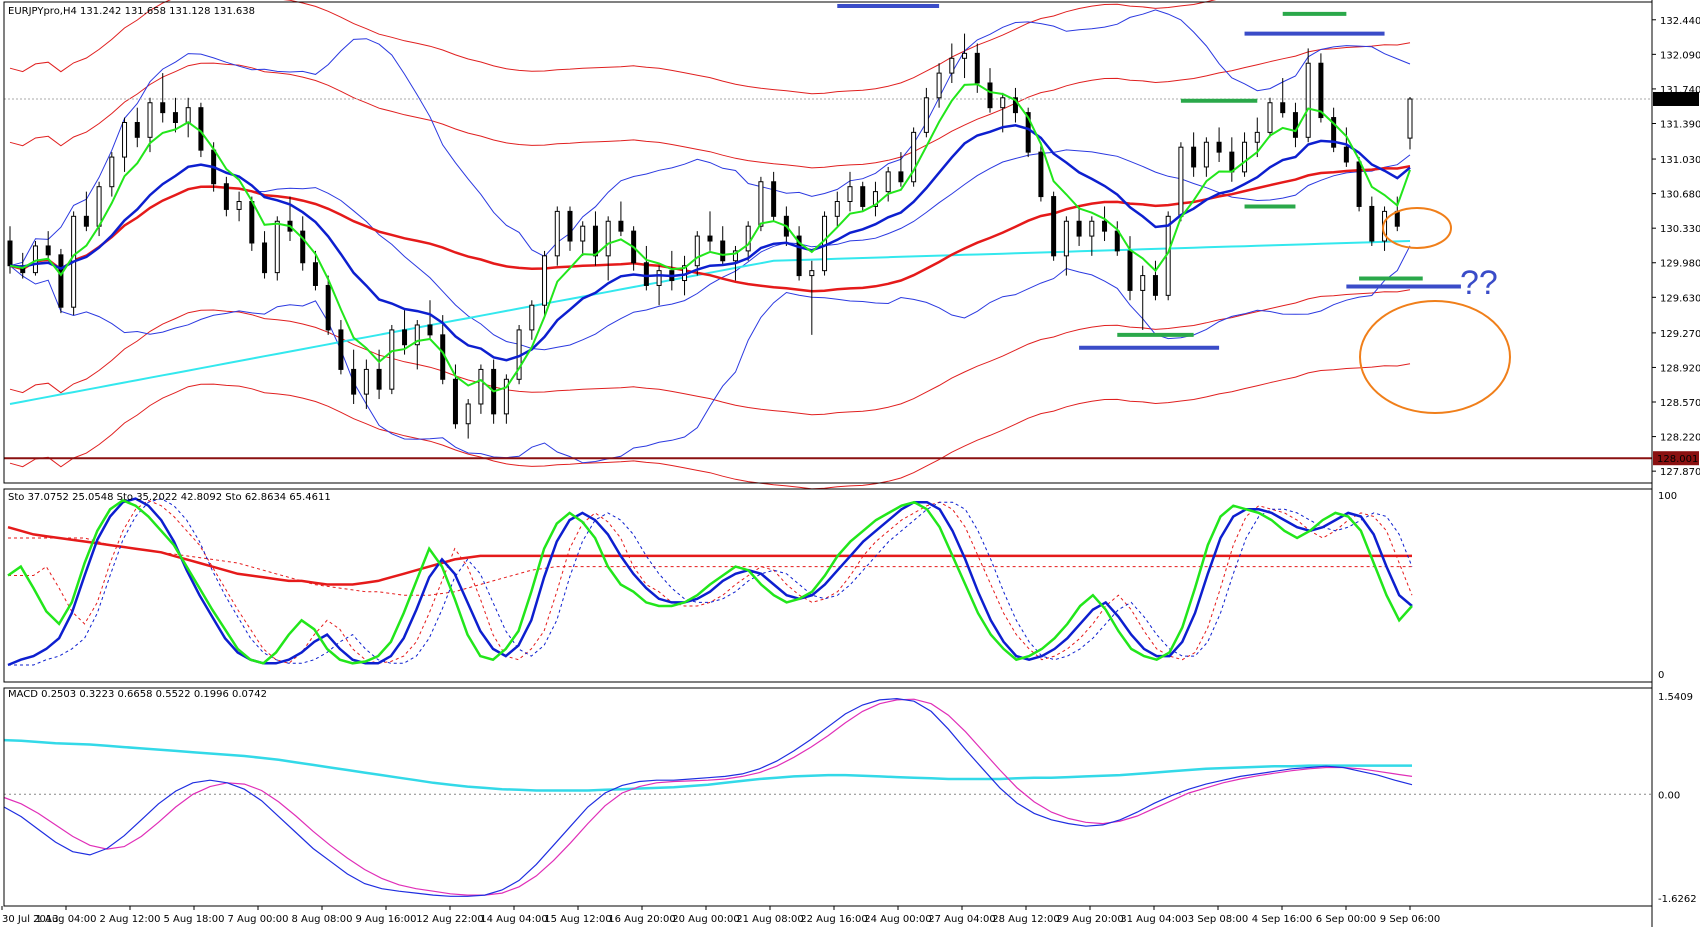 This screenshot has width=1700, height=927. What do you see at coordinates (1669, 795) in the screenshot?
I see `macd-tick-label: 0.00` at bounding box center [1669, 795].